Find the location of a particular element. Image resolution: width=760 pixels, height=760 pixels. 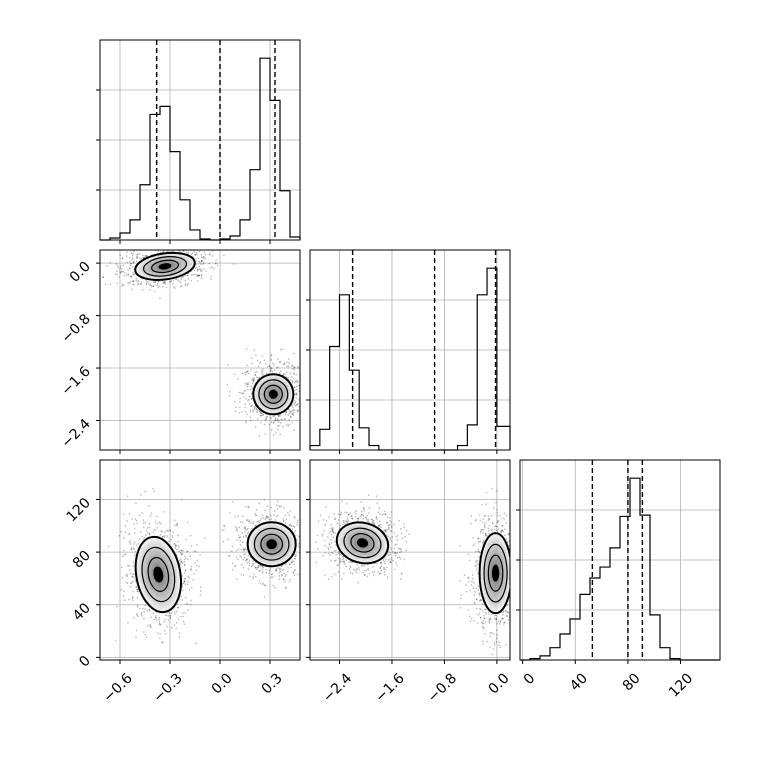

y-tick-label: −2.4 is located at coordinates (75, 433).